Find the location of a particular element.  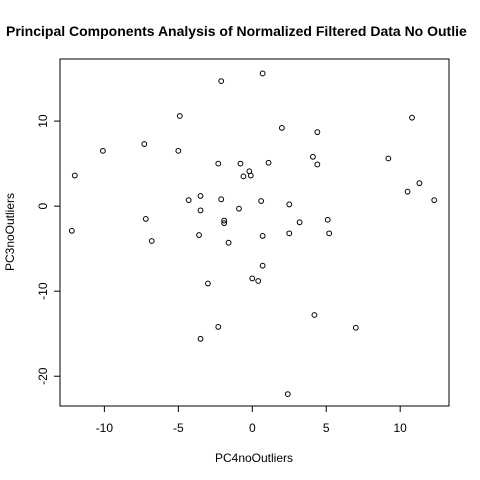

x-axis-label: PC4noOutliers is located at coordinates (254, 458).